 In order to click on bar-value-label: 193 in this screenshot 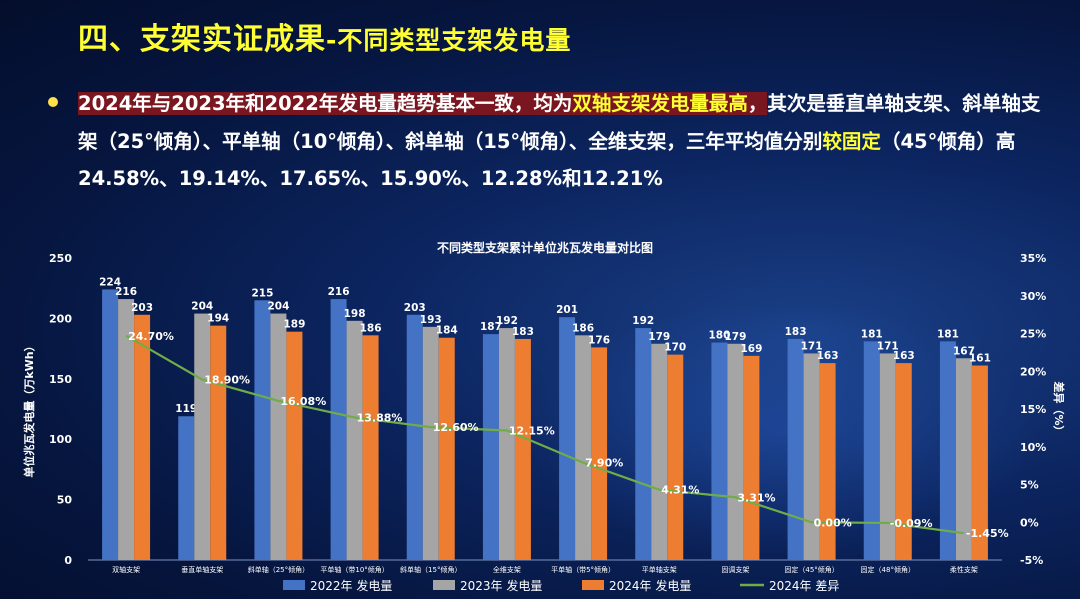, I will do `click(431, 320)`.